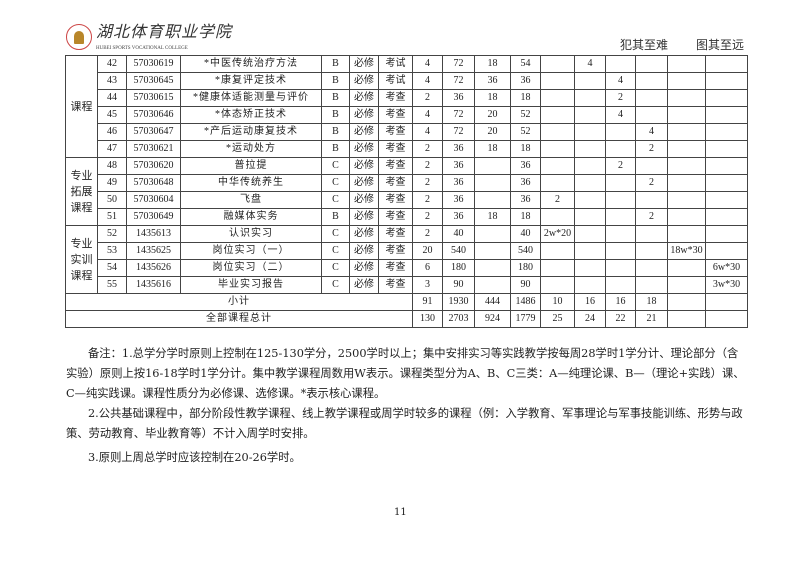  Describe the element at coordinates (407, 217) in the screenshot. I see `table-row: 51 57030649 融媒体实务 B 必修 考查 2 36 18 18 2` at that location.